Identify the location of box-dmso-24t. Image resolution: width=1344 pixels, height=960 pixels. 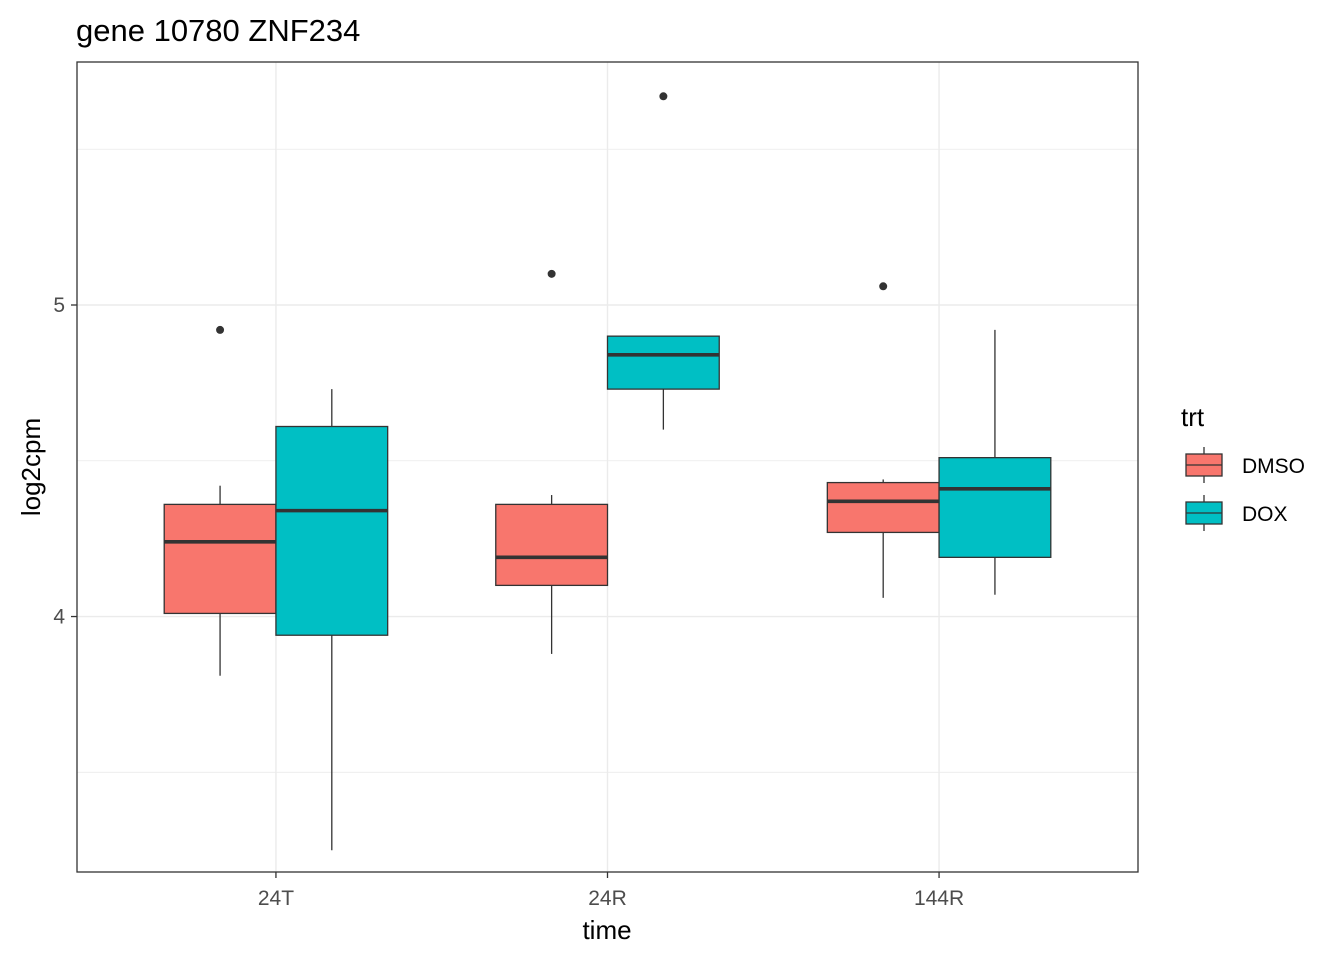
(220, 500).